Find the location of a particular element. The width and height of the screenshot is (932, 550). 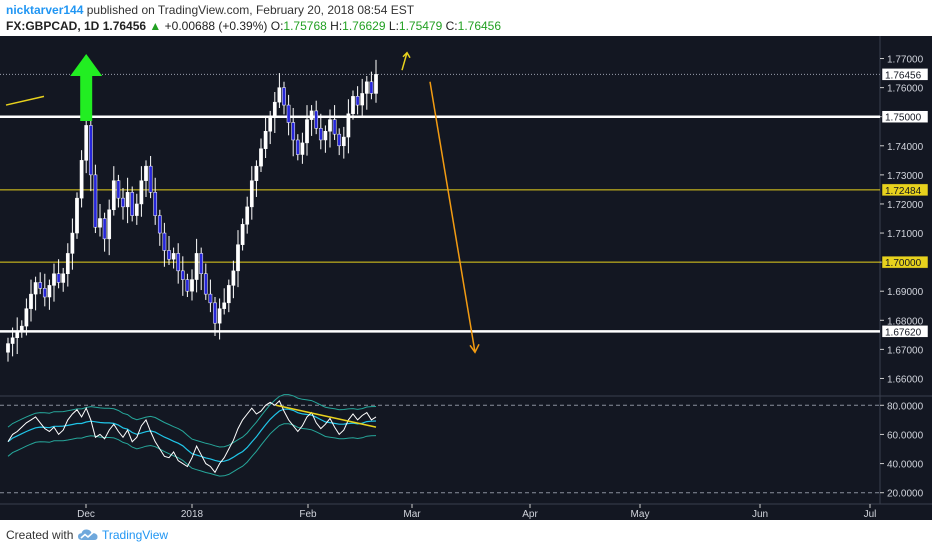

orange-projection-line is located at coordinates (452, 217).